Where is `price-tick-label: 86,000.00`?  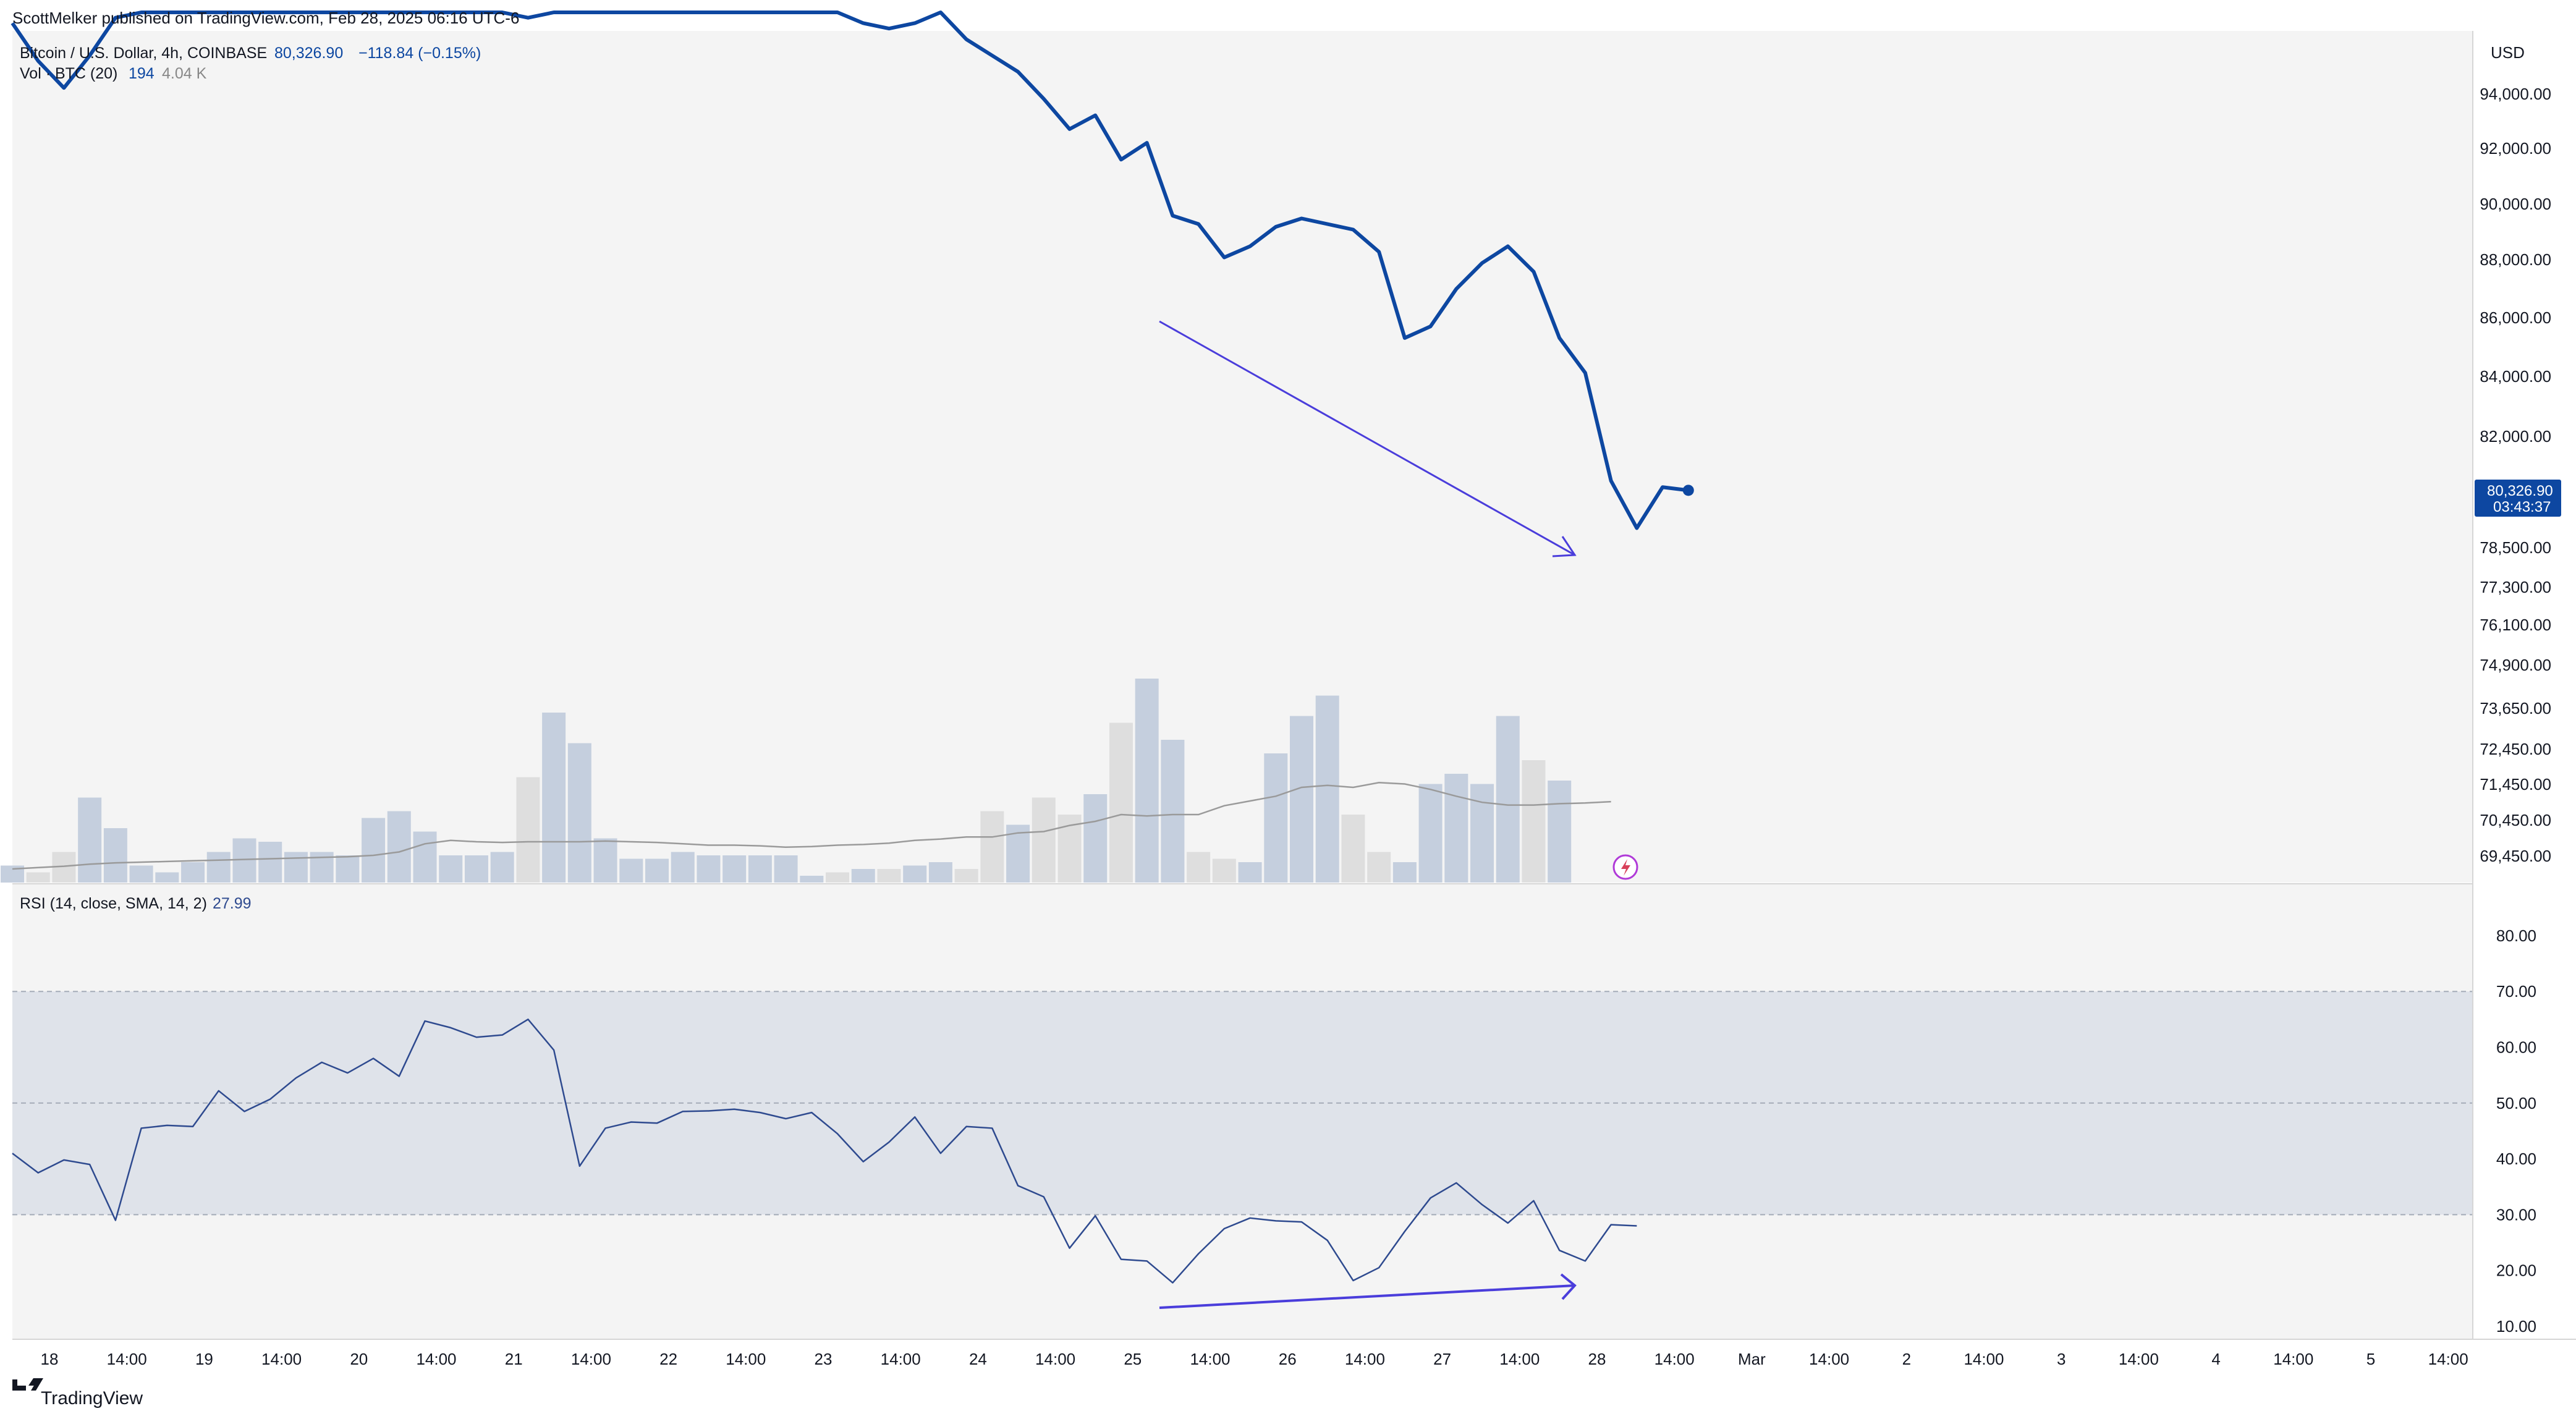 price-tick-label: 86,000.00 is located at coordinates (2515, 317).